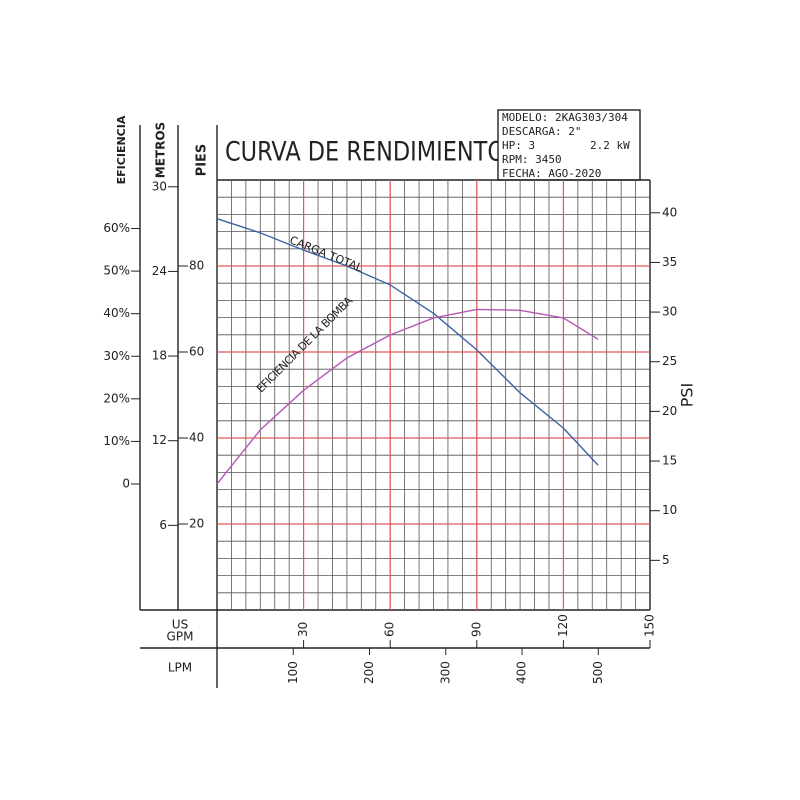 This screenshot has height=800, width=800. I want to click on eff-tick-label: 50%, so click(116, 271).